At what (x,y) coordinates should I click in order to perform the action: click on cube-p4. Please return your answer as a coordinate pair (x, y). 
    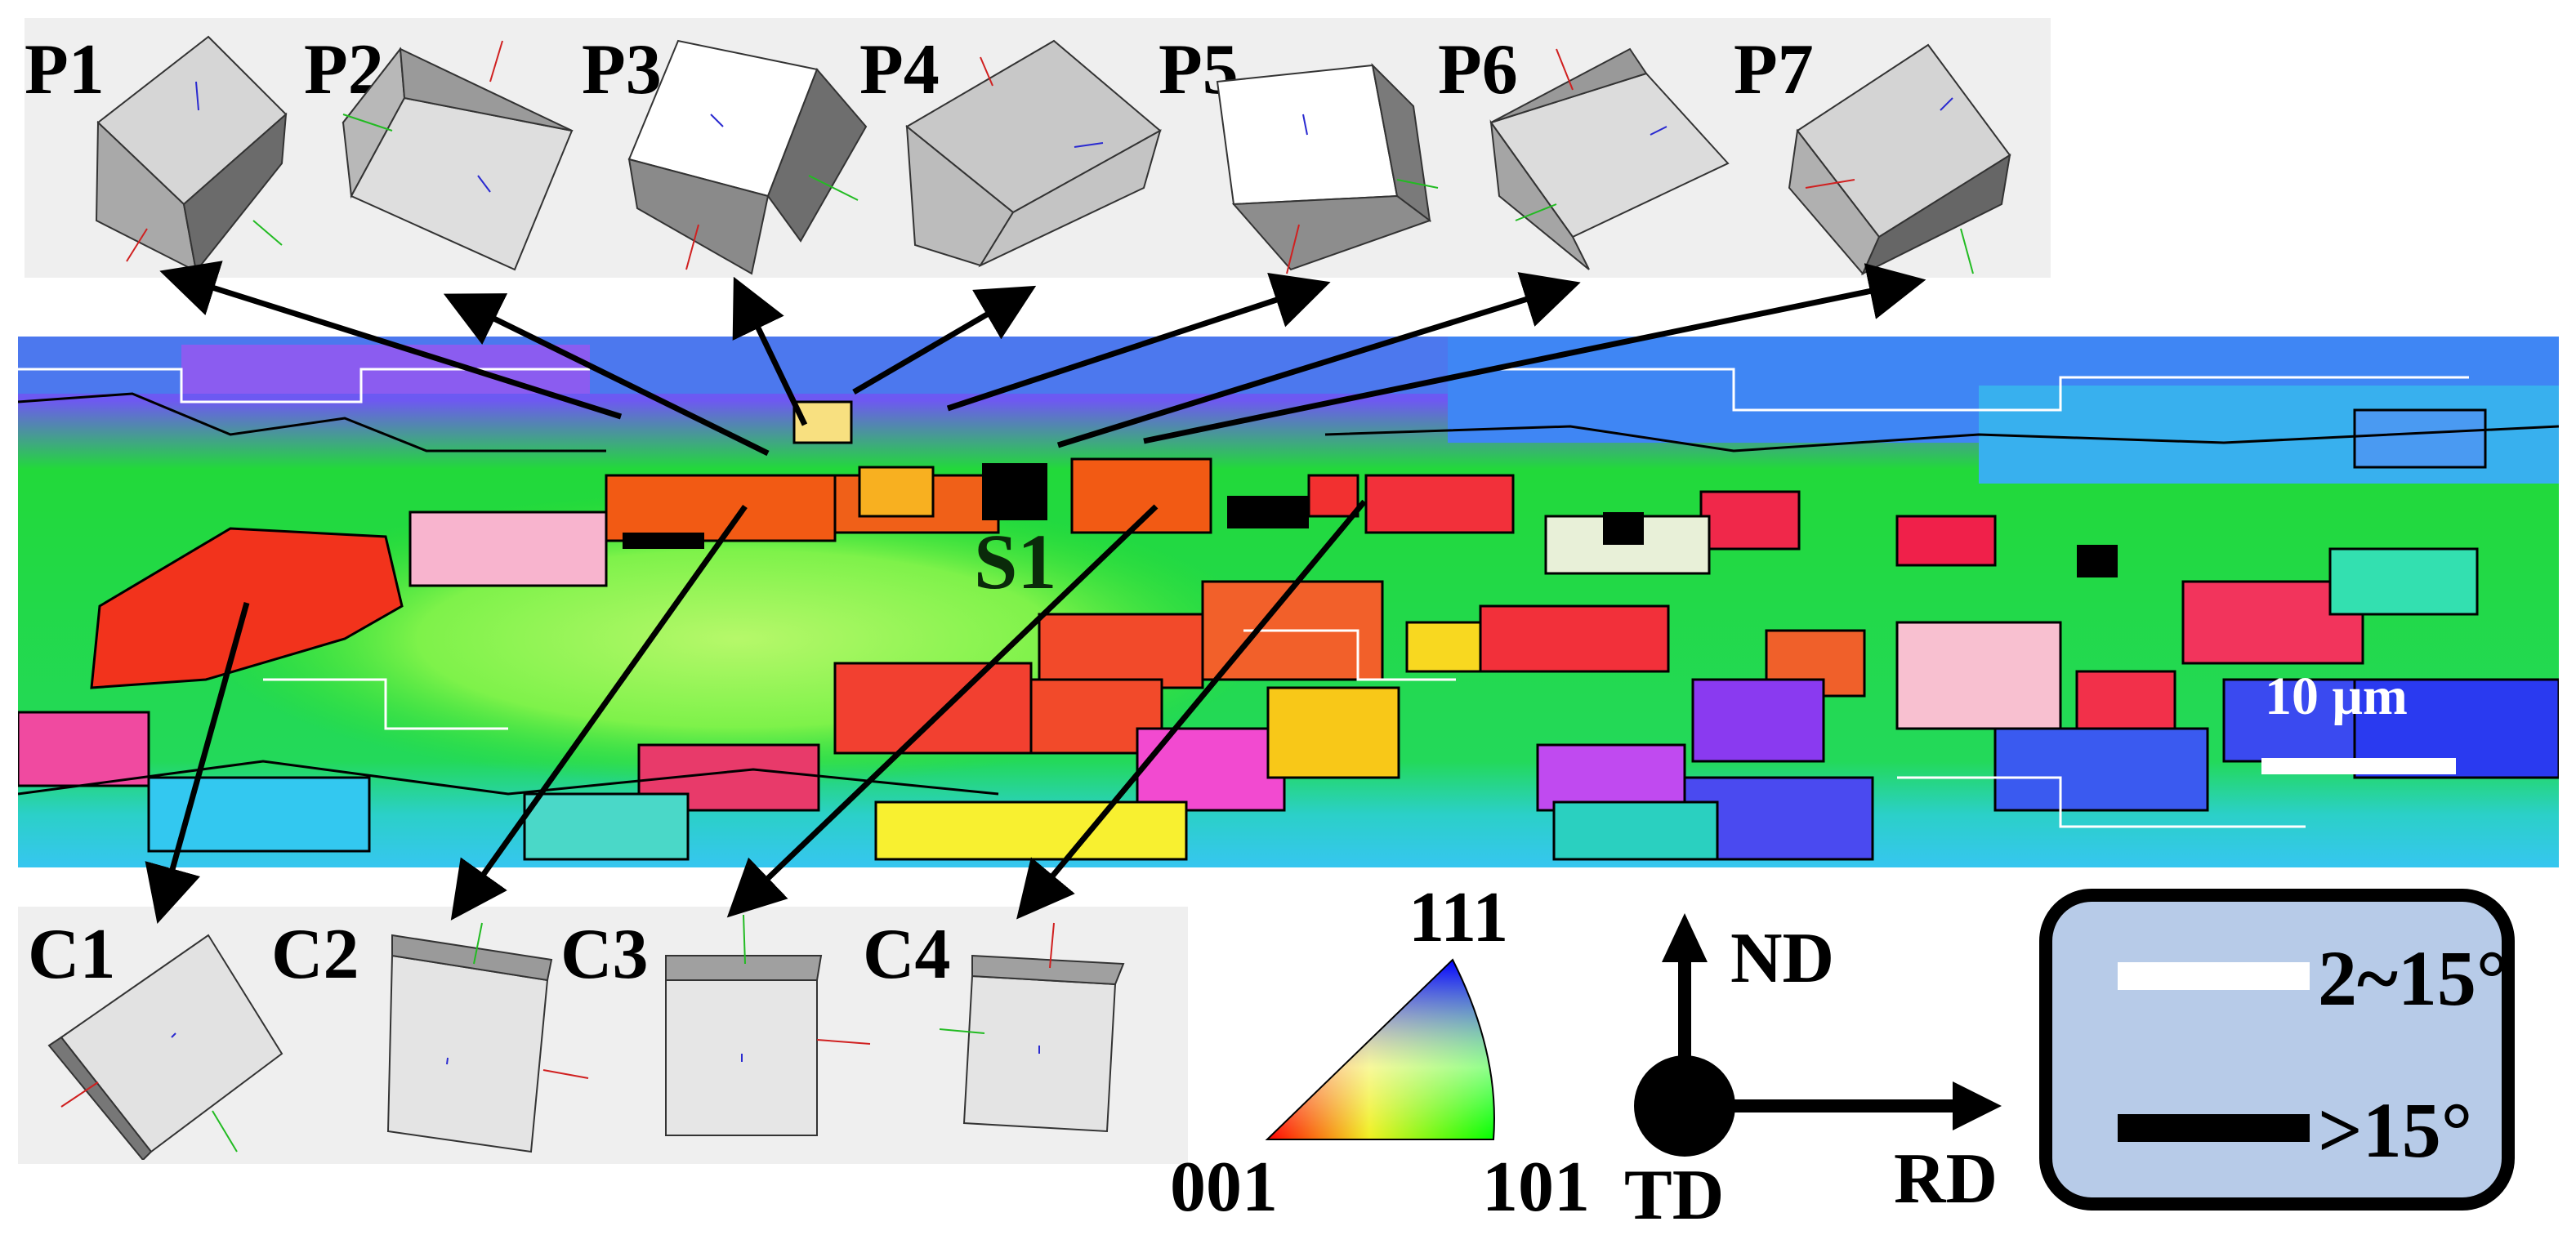
    Looking at the image, I should click on (1033, 154).